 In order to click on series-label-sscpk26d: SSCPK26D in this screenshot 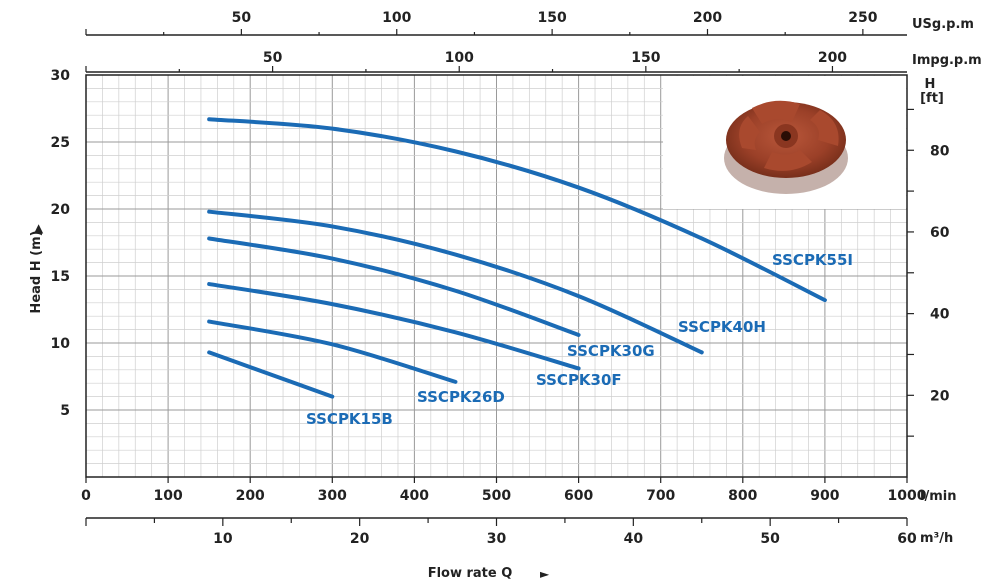, I will do `click(461, 397)`.